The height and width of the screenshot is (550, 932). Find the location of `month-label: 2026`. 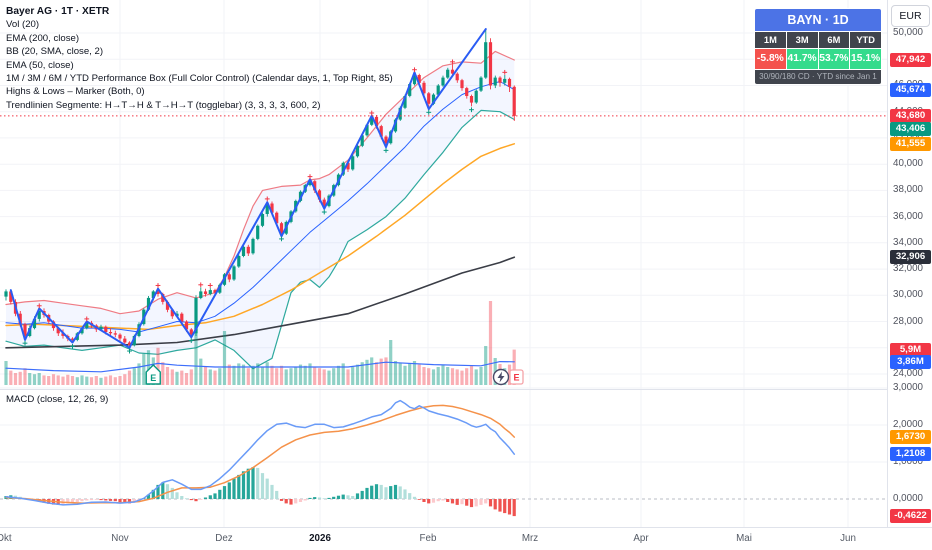

month-label: 2026 is located at coordinates (320, 538).